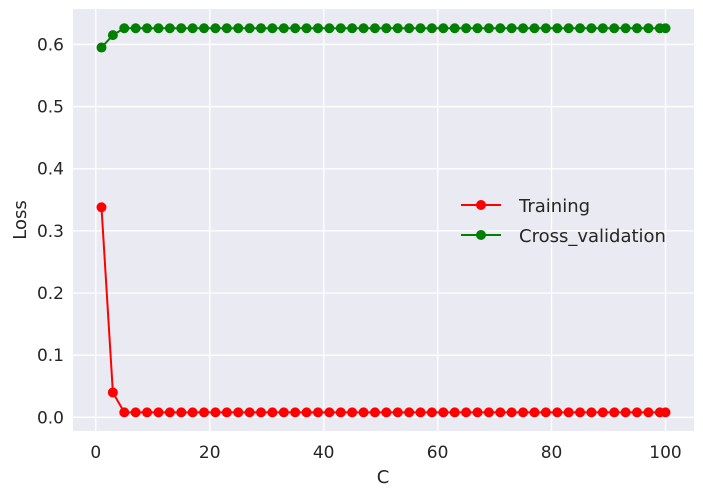 The width and height of the screenshot is (703, 496). I want to click on x-tick-label: 0, so click(95, 453).